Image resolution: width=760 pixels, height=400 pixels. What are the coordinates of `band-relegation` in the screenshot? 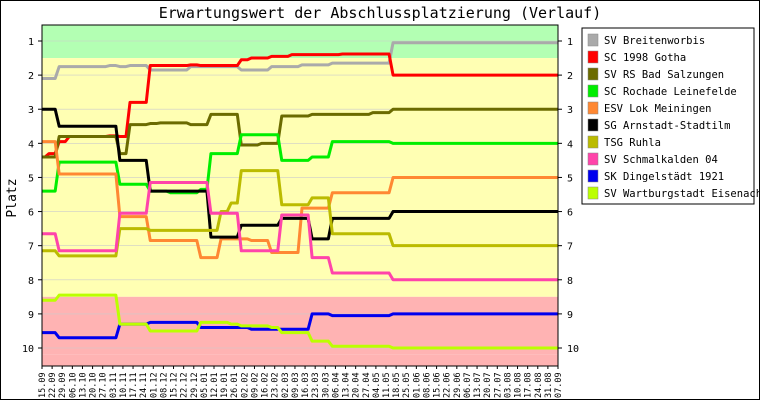 It's located at (300, 325).